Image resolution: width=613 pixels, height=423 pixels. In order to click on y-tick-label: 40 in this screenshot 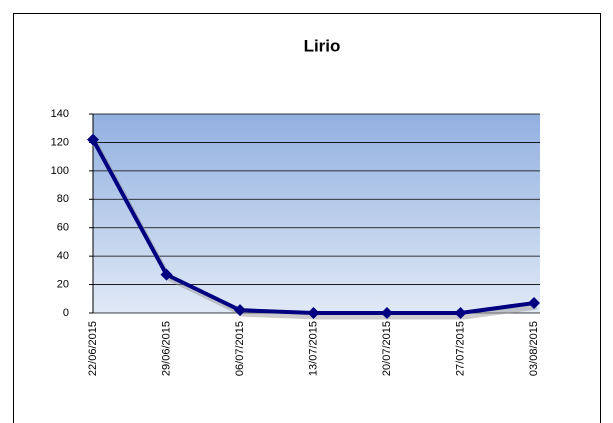, I will do `click(63, 256)`.